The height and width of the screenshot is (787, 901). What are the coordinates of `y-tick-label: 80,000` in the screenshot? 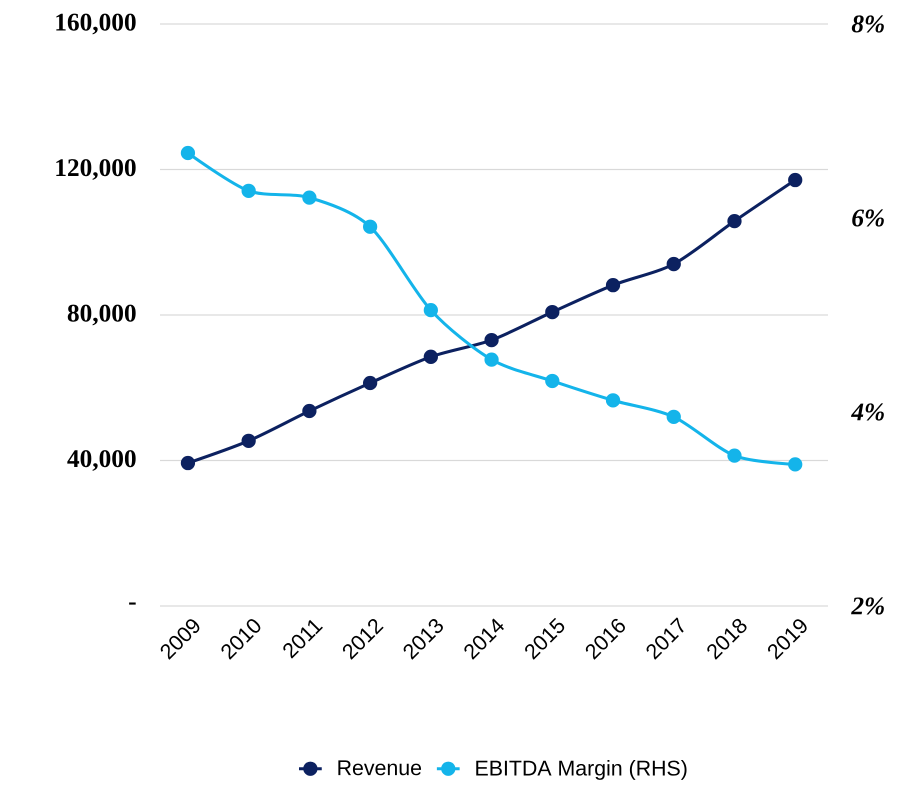 It's located at (102, 315).